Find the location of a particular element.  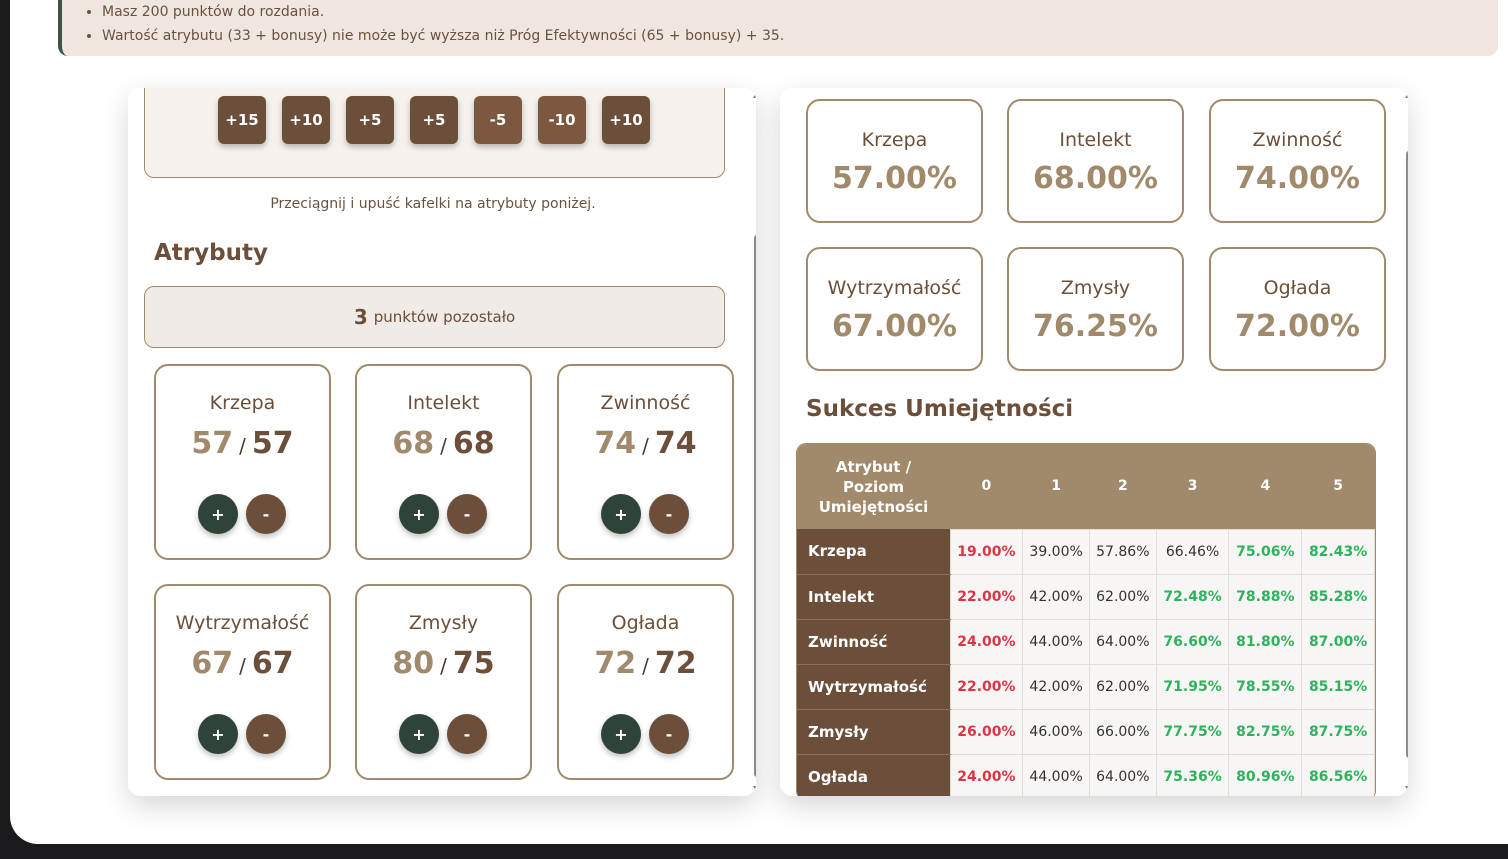

table-cell: 19.00% is located at coordinates (986, 551).